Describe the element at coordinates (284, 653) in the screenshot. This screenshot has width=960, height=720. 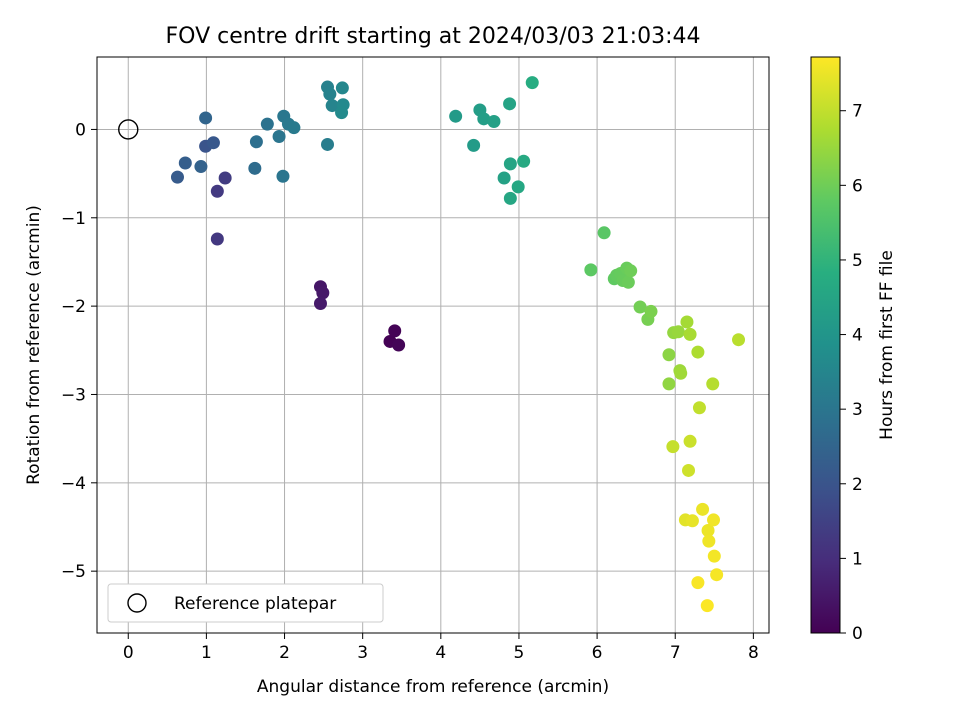
I see `x-tick-label: 2` at that location.